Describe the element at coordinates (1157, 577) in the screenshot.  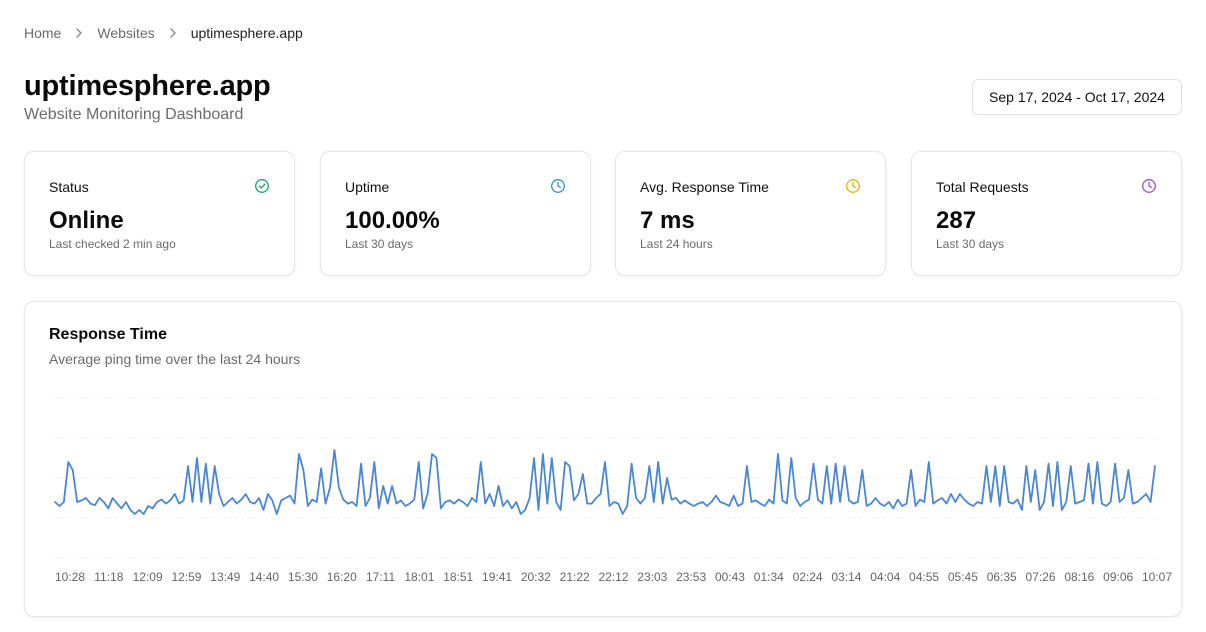
I see `x-tick-label: 10:07` at that location.